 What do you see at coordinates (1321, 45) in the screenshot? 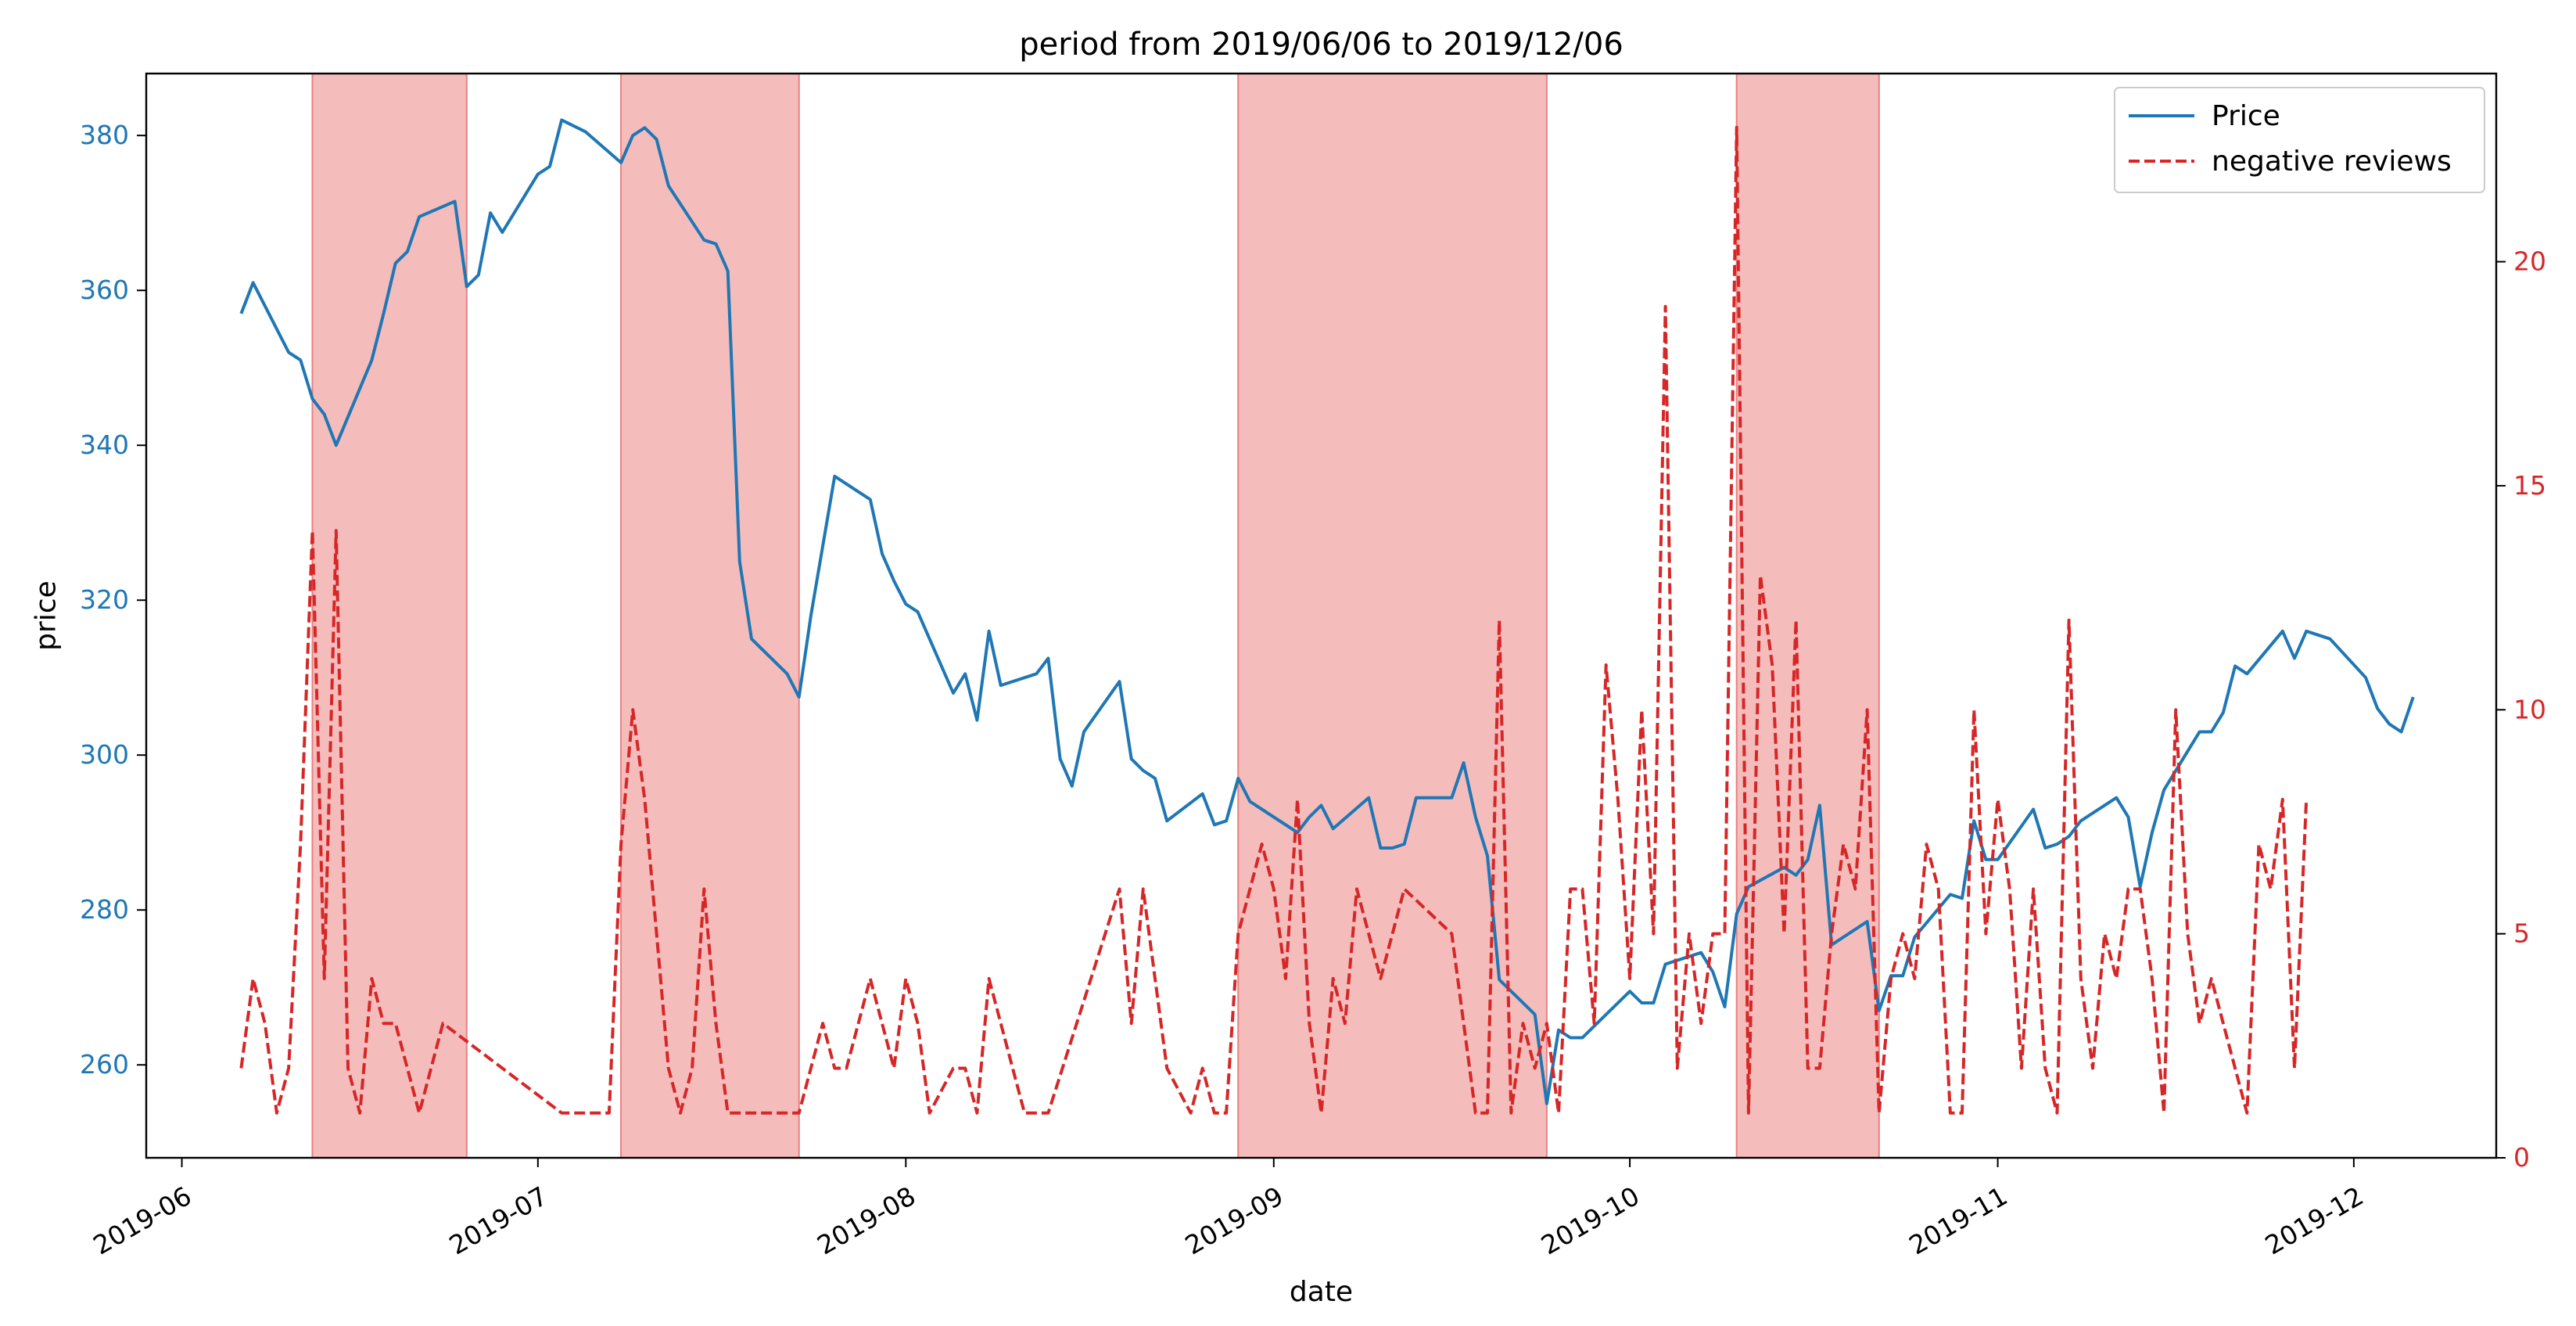
I see `chart-title: period from 2019/06/06 to 2019/12/06` at bounding box center [1321, 45].